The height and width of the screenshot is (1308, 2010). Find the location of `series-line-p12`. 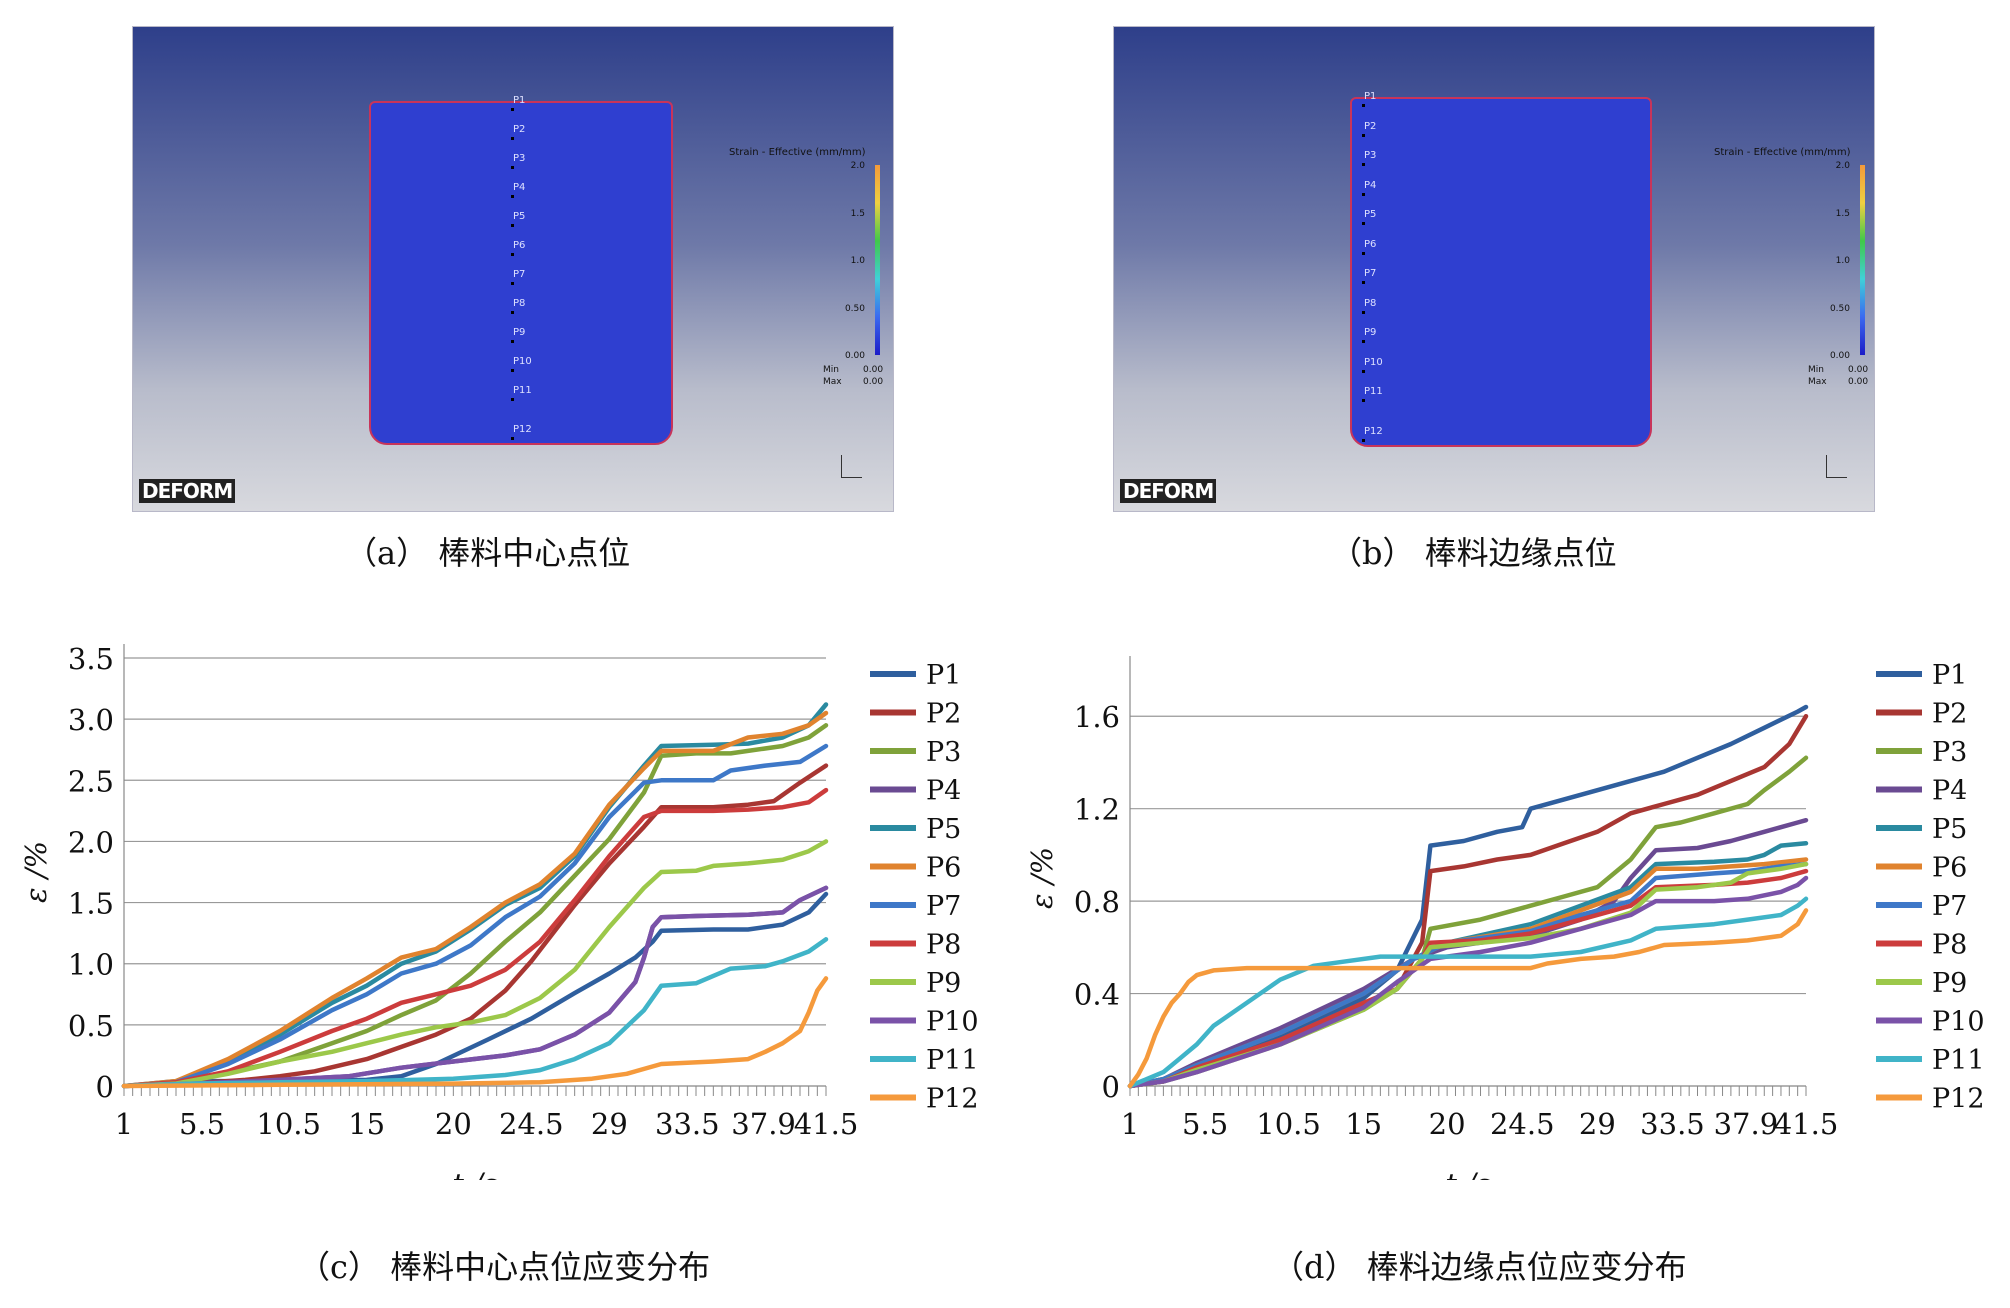

series-line-p12 is located at coordinates (475, 1032).